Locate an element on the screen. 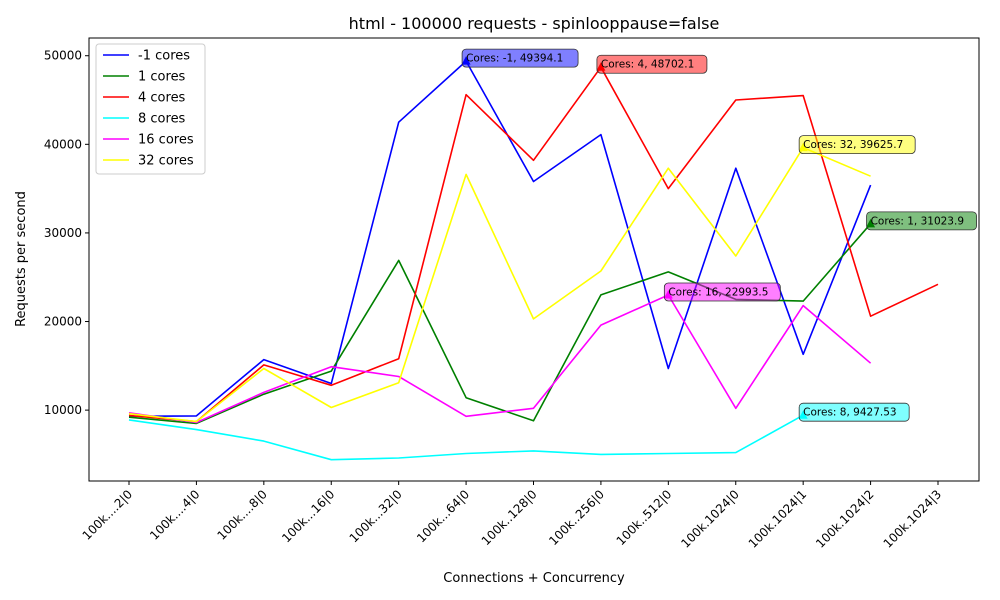  legend-entry: 4 cores is located at coordinates (162, 98).